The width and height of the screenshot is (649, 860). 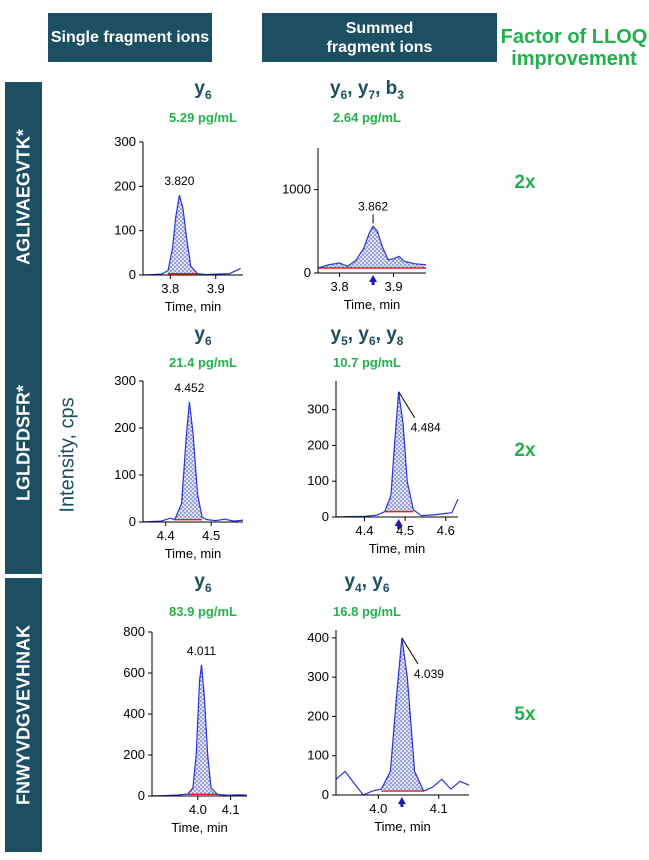 I want to click on factor-value: 5x, so click(x=525, y=714).